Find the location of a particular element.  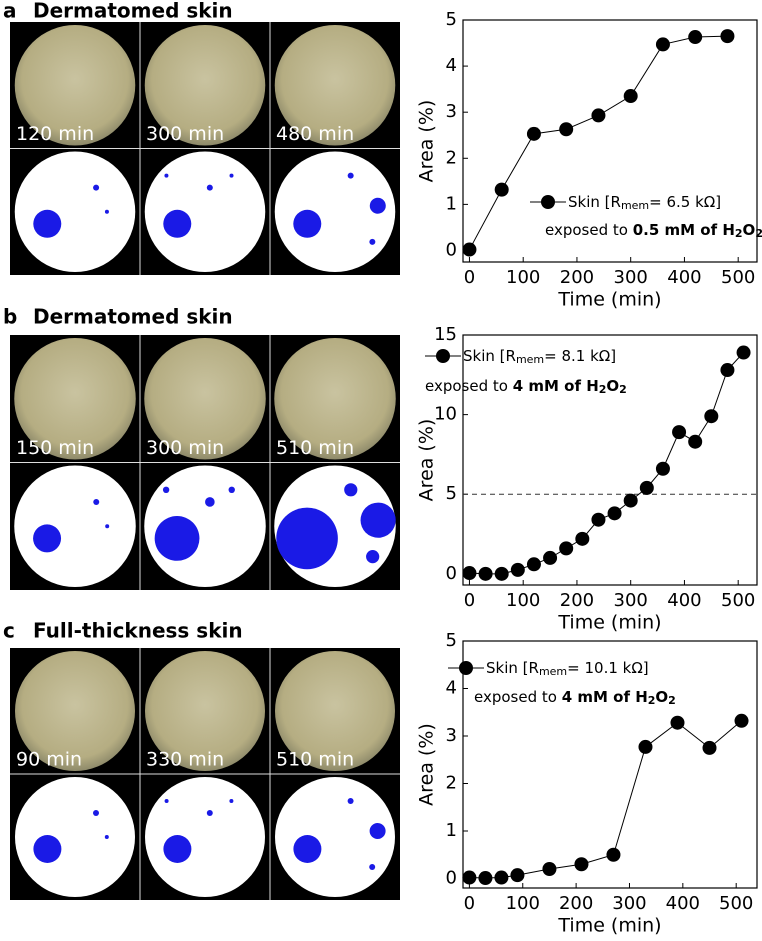

legend-text: Skin [Rmem= 6.5 kΩ] is located at coordinates (644, 203).